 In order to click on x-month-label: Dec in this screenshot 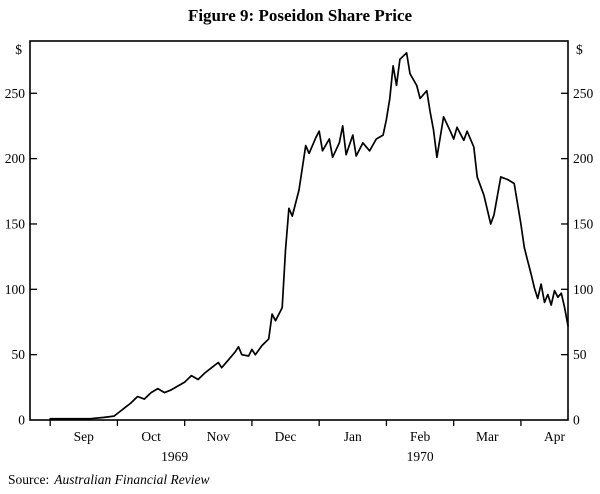, I will do `click(286, 436)`.